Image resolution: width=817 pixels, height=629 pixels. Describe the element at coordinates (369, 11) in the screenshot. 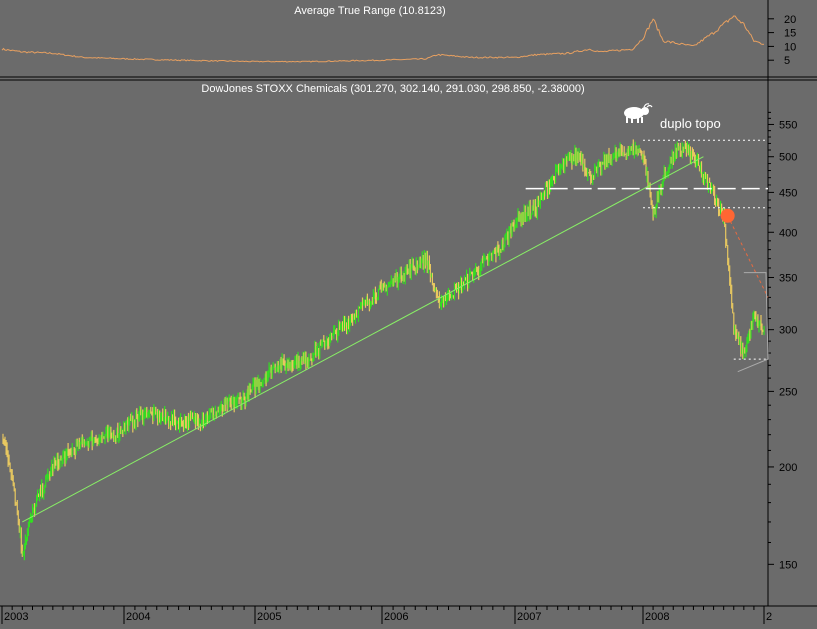

I see `atr-title: Average True Range (10.8123)` at that location.